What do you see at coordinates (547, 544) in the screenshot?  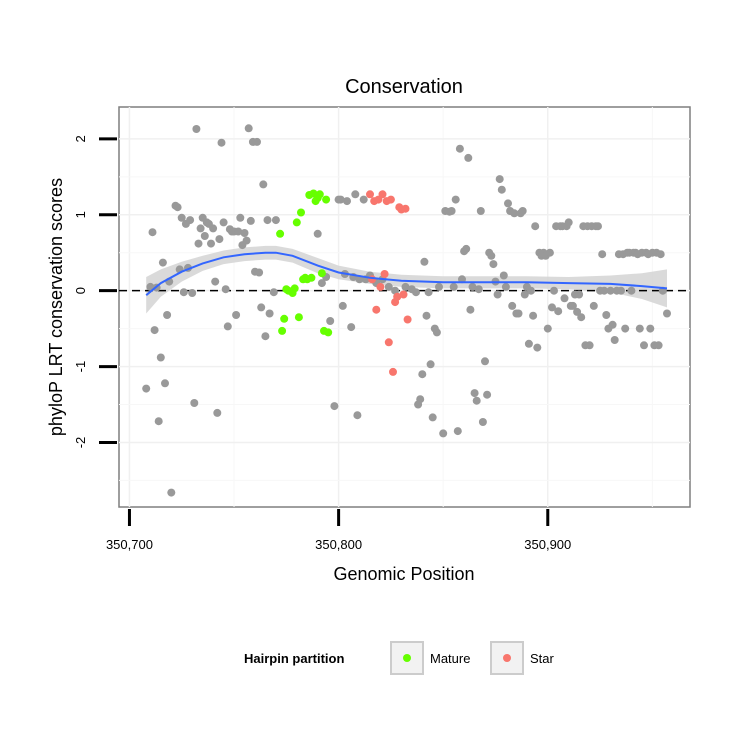 I see `x-tick-label: 350,900` at bounding box center [547, 544].